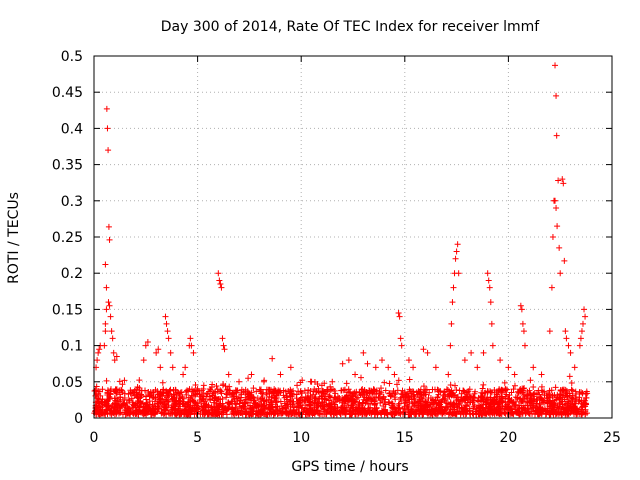 The width and height of the screenshot is (640, 480). Describe the element at coordinates (301, 438) in the screenshot. I see `x-tick-label: 10` at that location.